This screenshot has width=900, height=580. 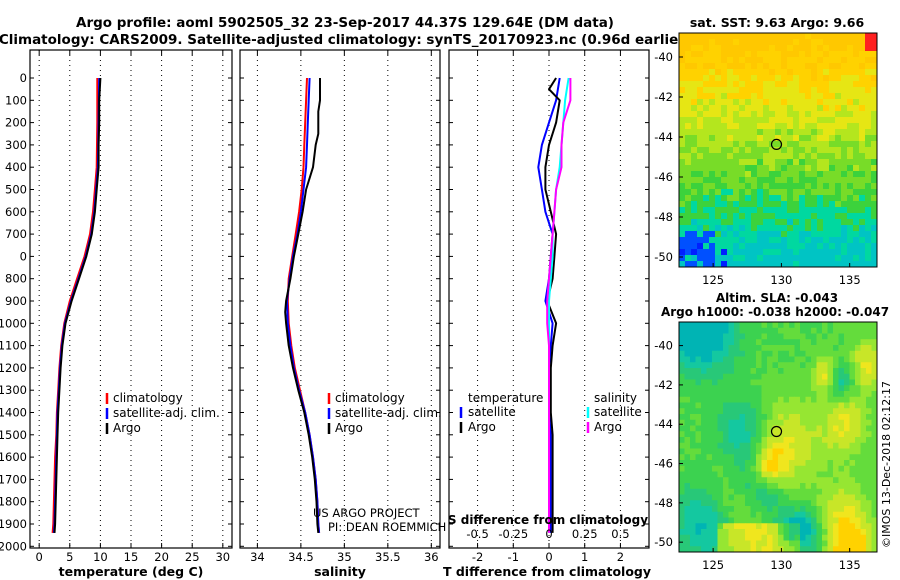 I want to click on salinity-x-ticks: 34 34.5 35 35.5 36, so click(x=344, y=557).